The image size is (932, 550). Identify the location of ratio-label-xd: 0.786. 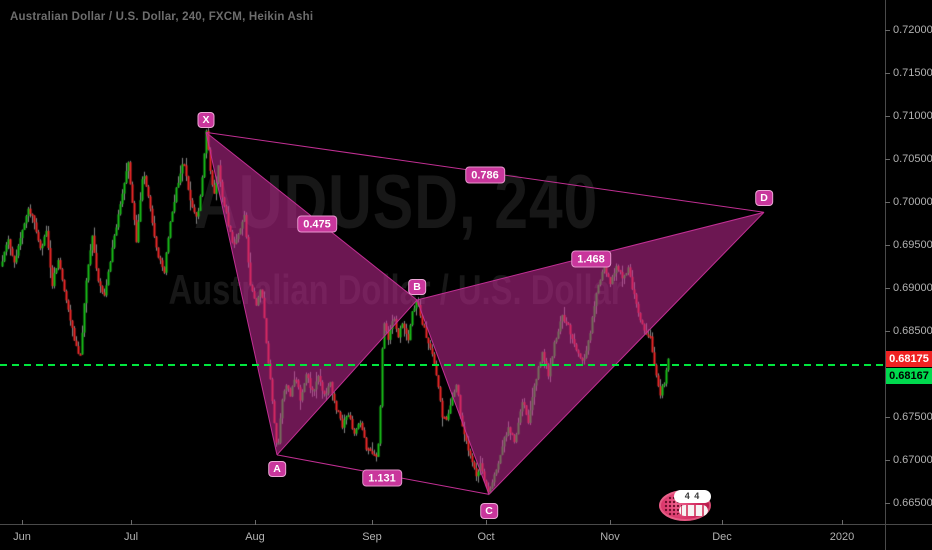
(485, 175).